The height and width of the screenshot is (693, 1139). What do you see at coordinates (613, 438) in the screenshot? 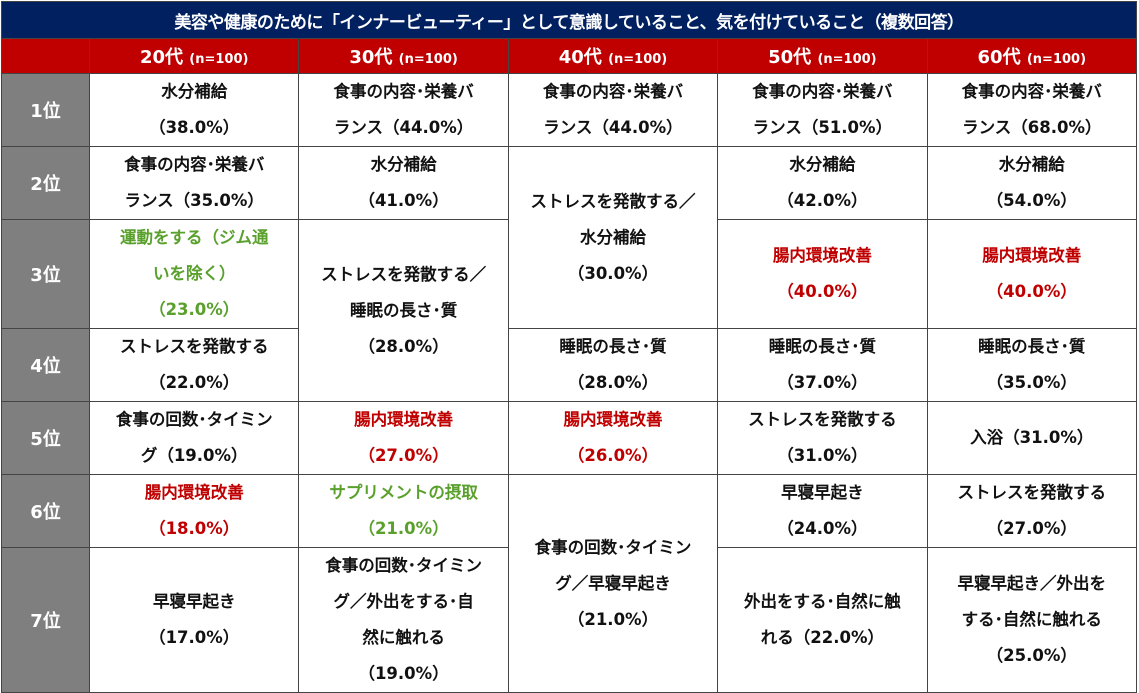
I see `ranking-cell: 腸内環境改善 （26.0%）` at bounding box center [613, 438].